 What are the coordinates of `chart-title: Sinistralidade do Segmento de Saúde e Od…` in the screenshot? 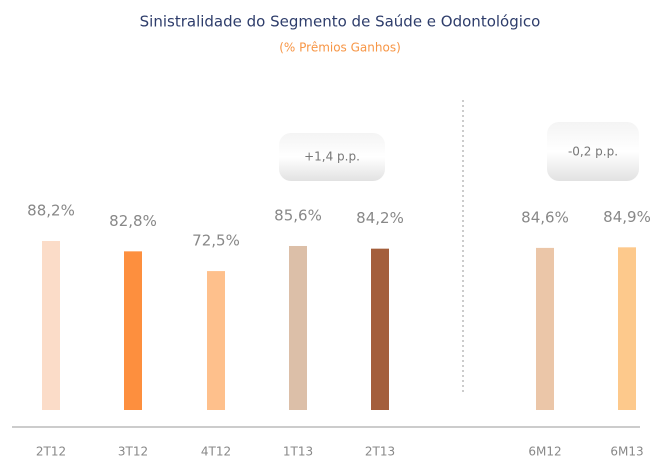 It's located at (340, 22).